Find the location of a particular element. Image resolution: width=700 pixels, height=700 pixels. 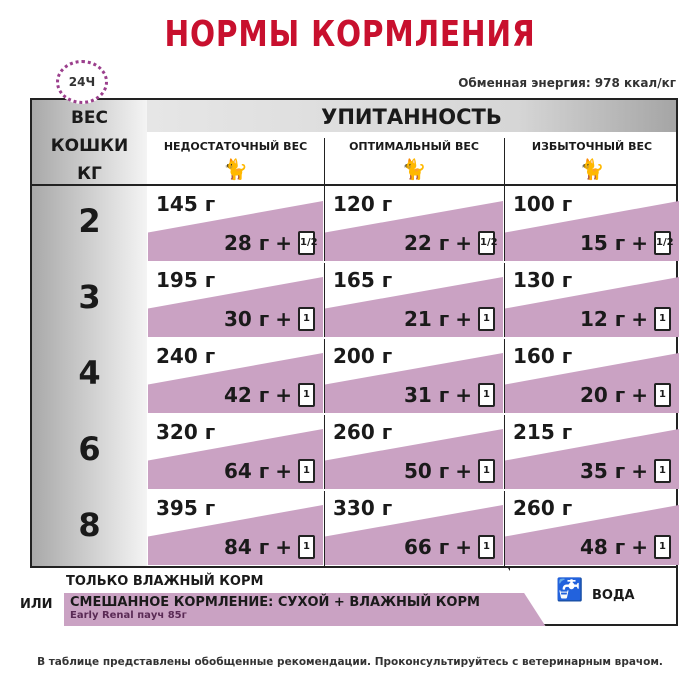

wet-amount-group: 66 г +1 is located at coordinates (449, 547).